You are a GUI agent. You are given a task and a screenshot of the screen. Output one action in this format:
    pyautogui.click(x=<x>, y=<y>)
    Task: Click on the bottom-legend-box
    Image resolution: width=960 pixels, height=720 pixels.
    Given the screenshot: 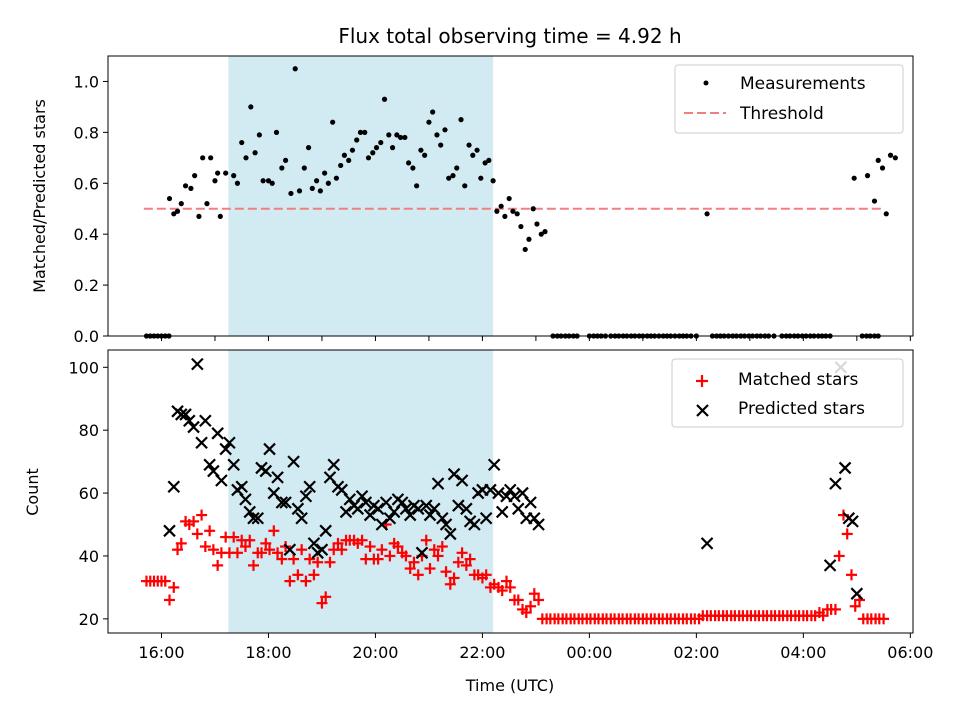 What is the action you would take?
    pyautogui.click(x=787, y=393)
    